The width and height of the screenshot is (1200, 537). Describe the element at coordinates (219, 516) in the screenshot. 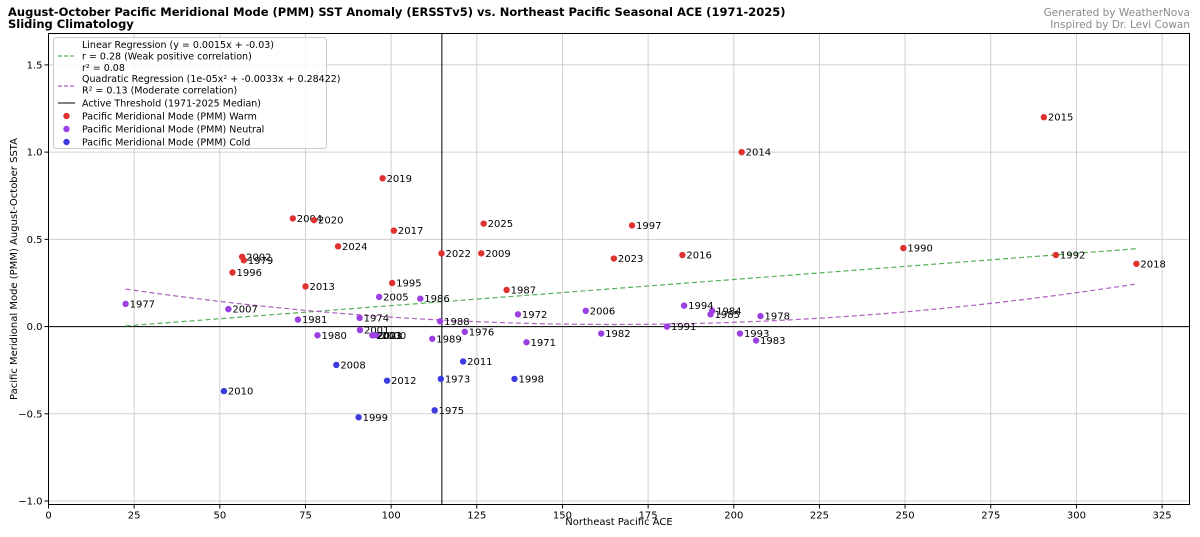

I see `x-tick-label: 50` at that location.